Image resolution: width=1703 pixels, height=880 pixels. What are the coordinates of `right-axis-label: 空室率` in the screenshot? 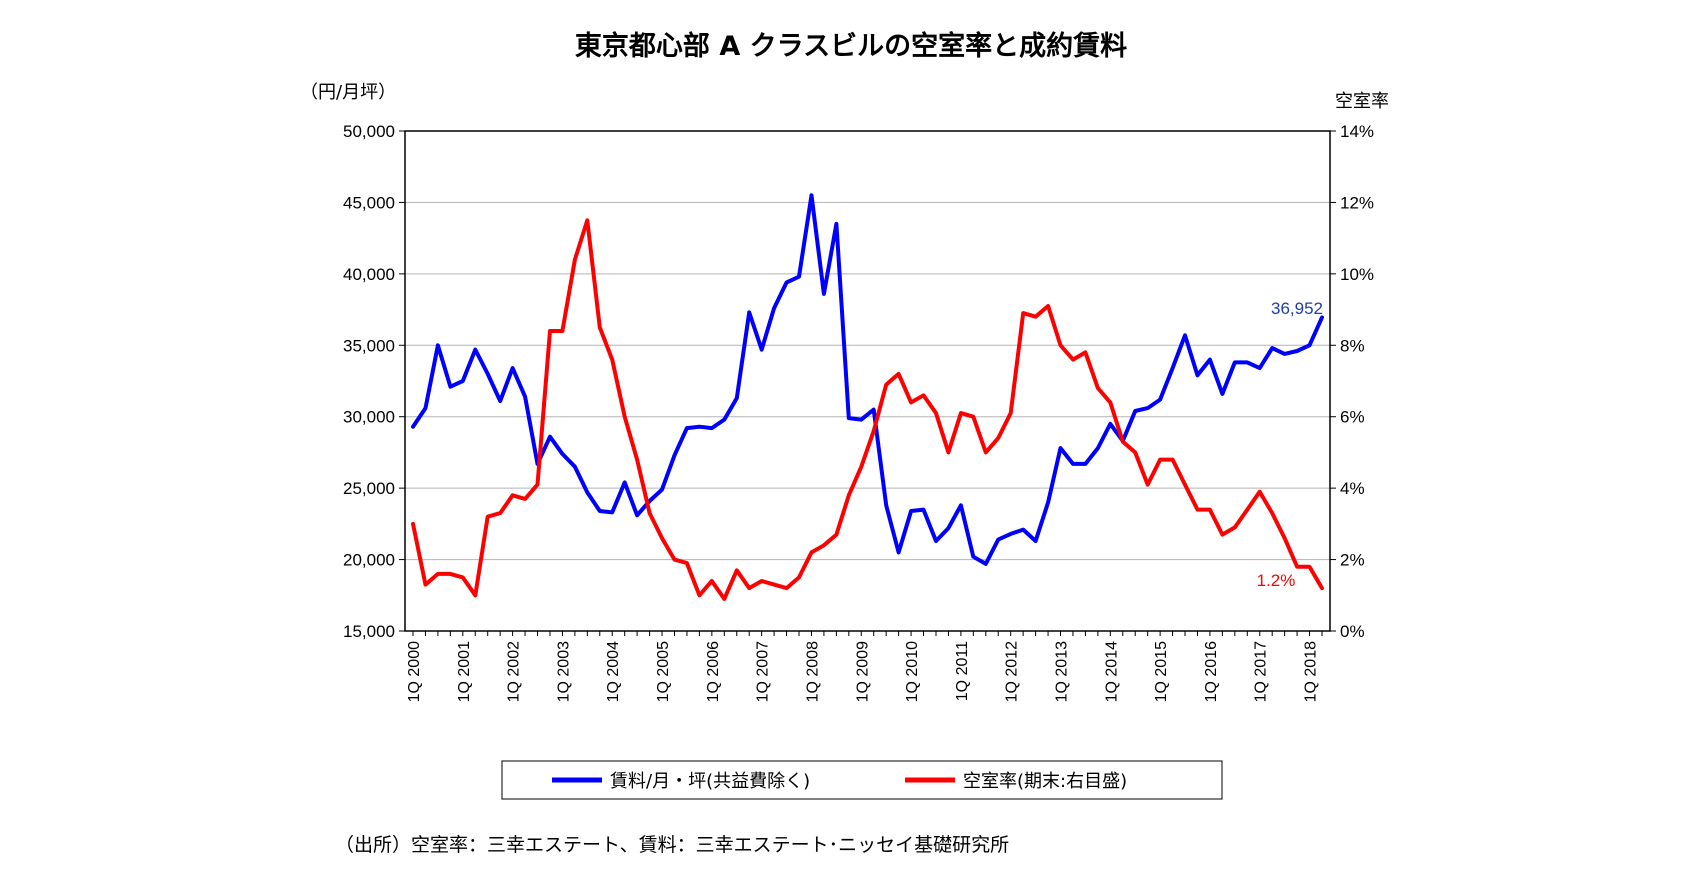 It's located at (1362, 101).